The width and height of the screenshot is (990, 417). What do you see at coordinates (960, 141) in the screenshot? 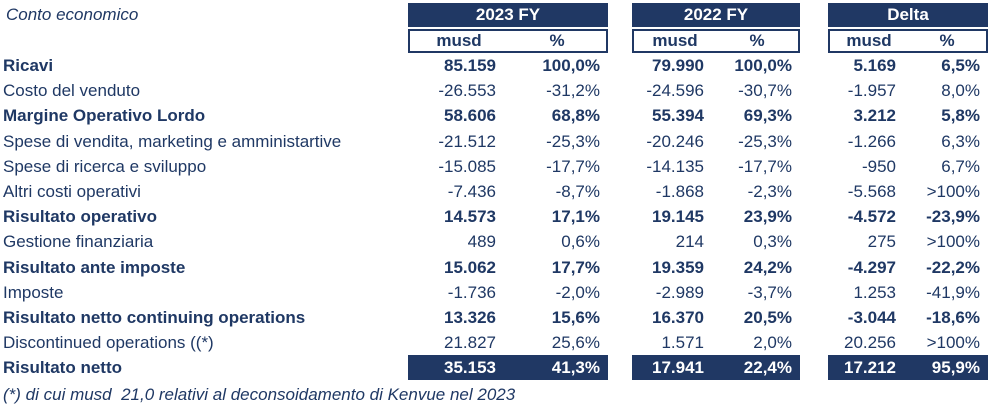
I see `cell-delta-pct: 6,3%` at bounding box center [960, 141].